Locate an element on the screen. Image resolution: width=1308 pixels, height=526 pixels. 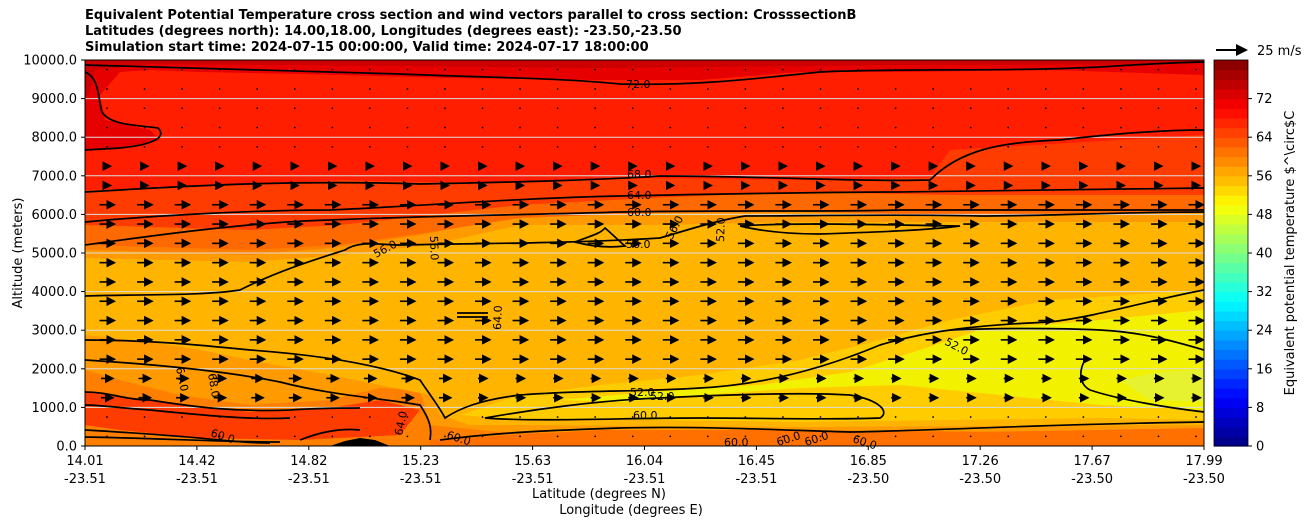
fill-layer-yellow is located at coordinates (882, 360).